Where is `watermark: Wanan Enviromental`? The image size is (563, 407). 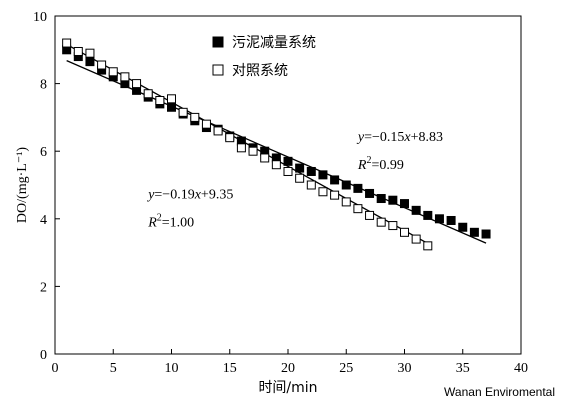
watermark: Wanan Enviromental is located at coordinates (499, 392).